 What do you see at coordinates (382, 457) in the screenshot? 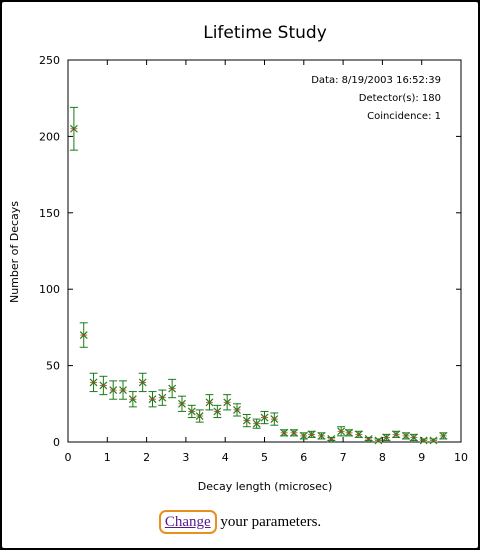
I see `x-tick-label: 8` at bounding box center [382, 457].